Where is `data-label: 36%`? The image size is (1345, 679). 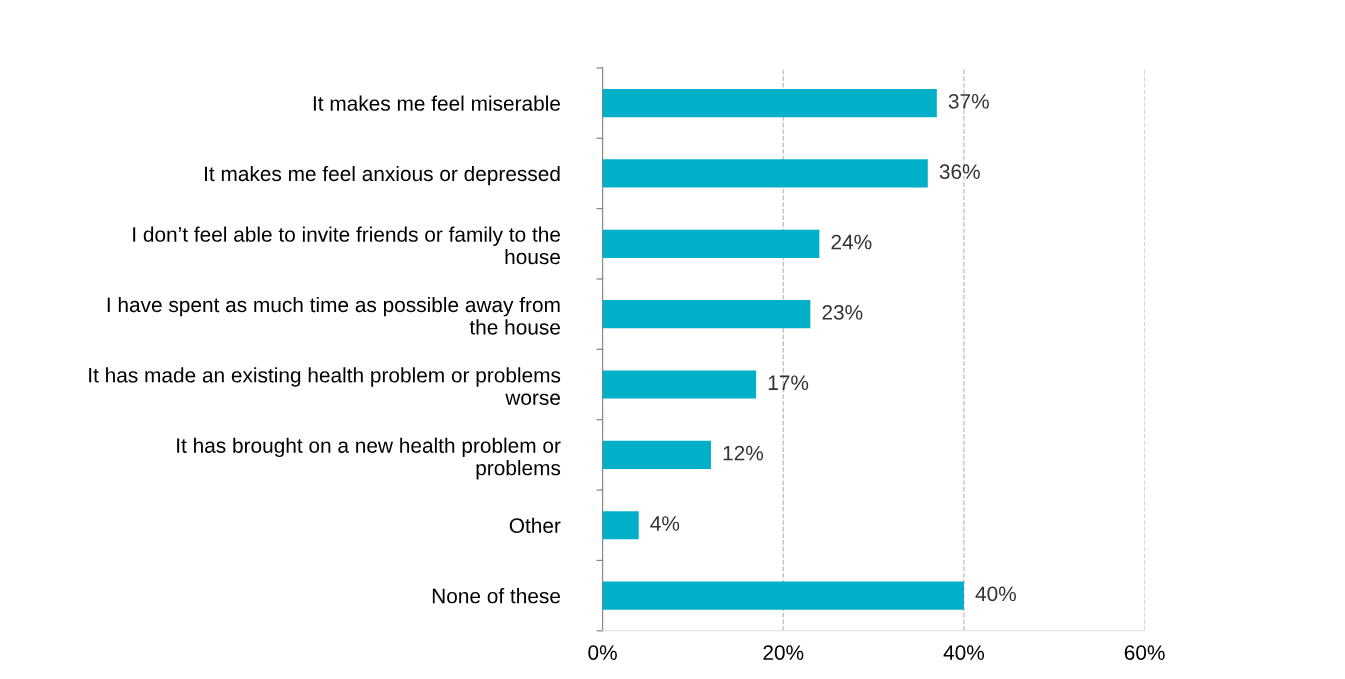
data-label: 36% is located at coordinates (959, 172).